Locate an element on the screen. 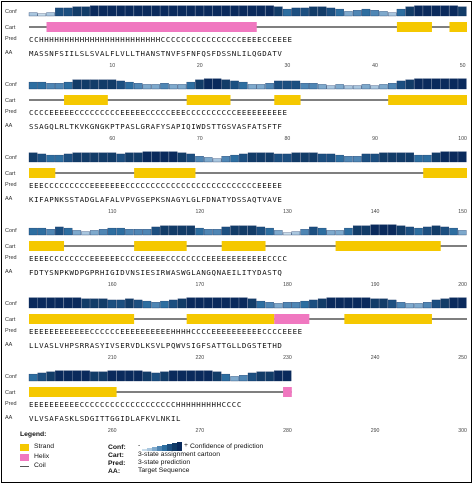 The image size is (474, 485). position-tick: 30 is located at coordinates (287, 66).